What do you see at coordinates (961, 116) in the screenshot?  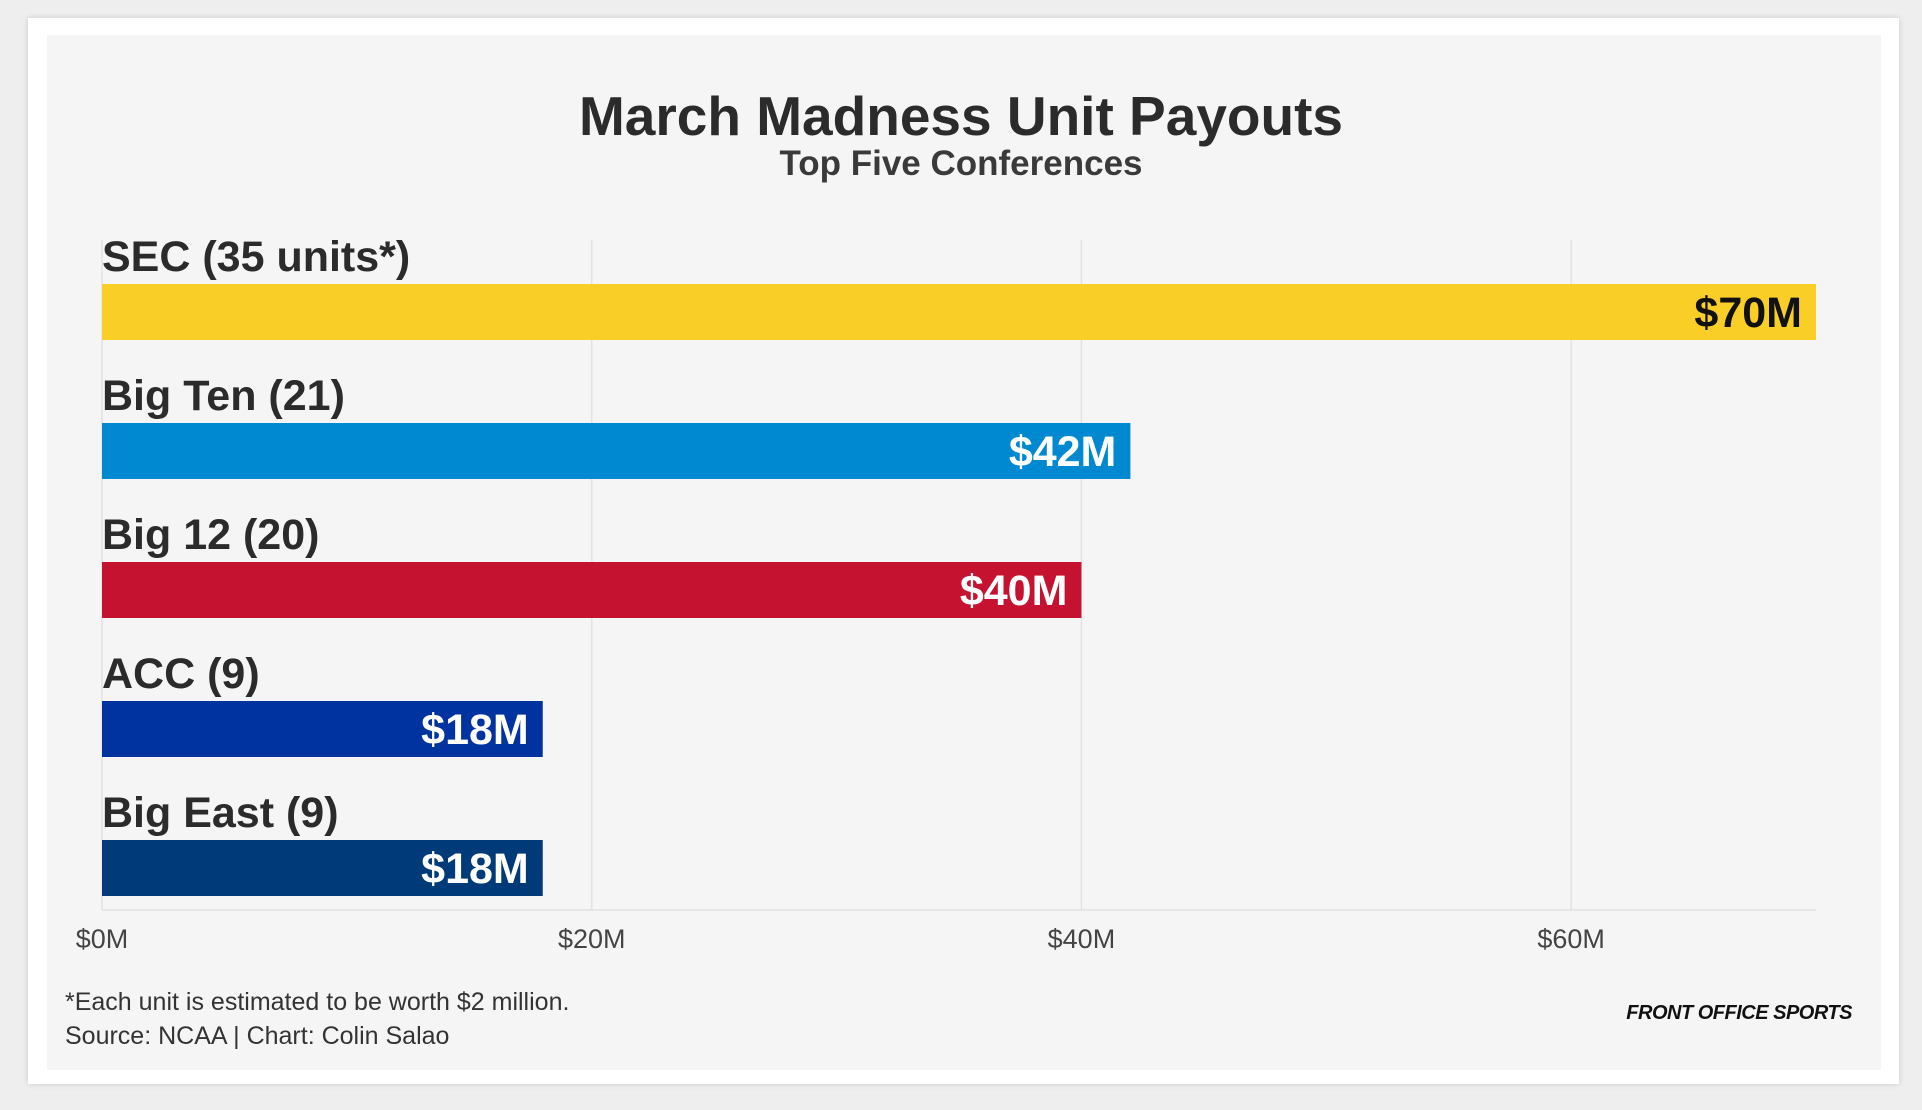 I see `chart-title: March Madness Unit Payouts` at bounding box center [961, 116].